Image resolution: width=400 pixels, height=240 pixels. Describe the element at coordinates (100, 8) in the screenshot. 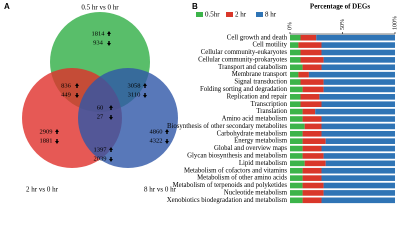

I see `set-label: 0.5 hr vs 0 hr` at that location.